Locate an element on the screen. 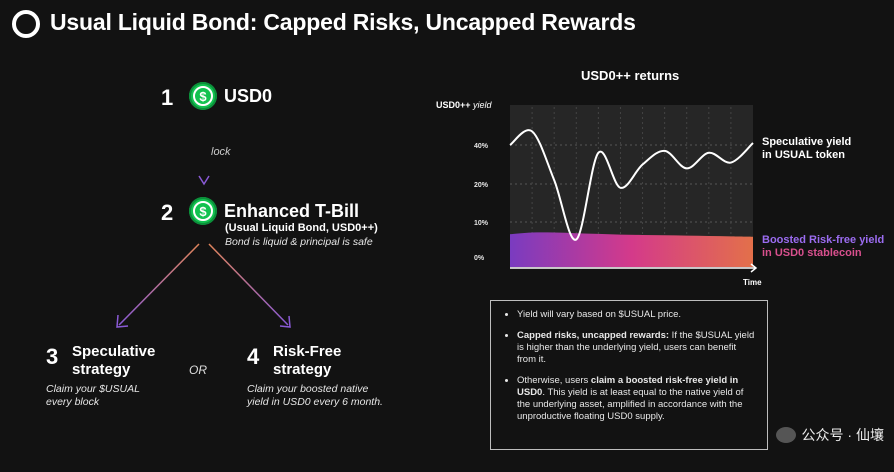 This screenshot has width=894, height=472. wechat-icon is located at coordinates (785, 435).